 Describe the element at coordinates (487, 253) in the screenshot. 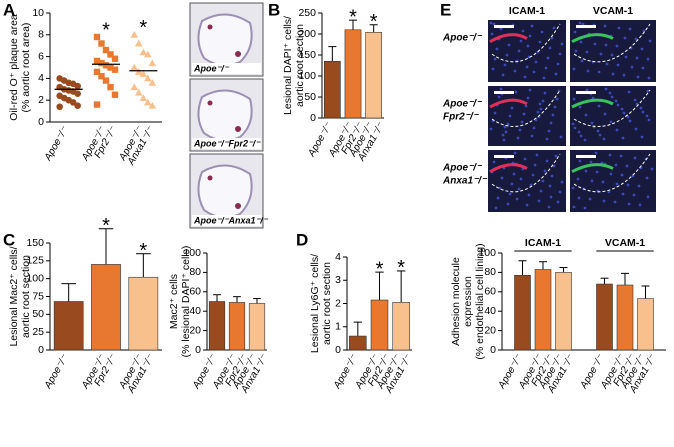

I see `y-tick-label: 100` at that location.